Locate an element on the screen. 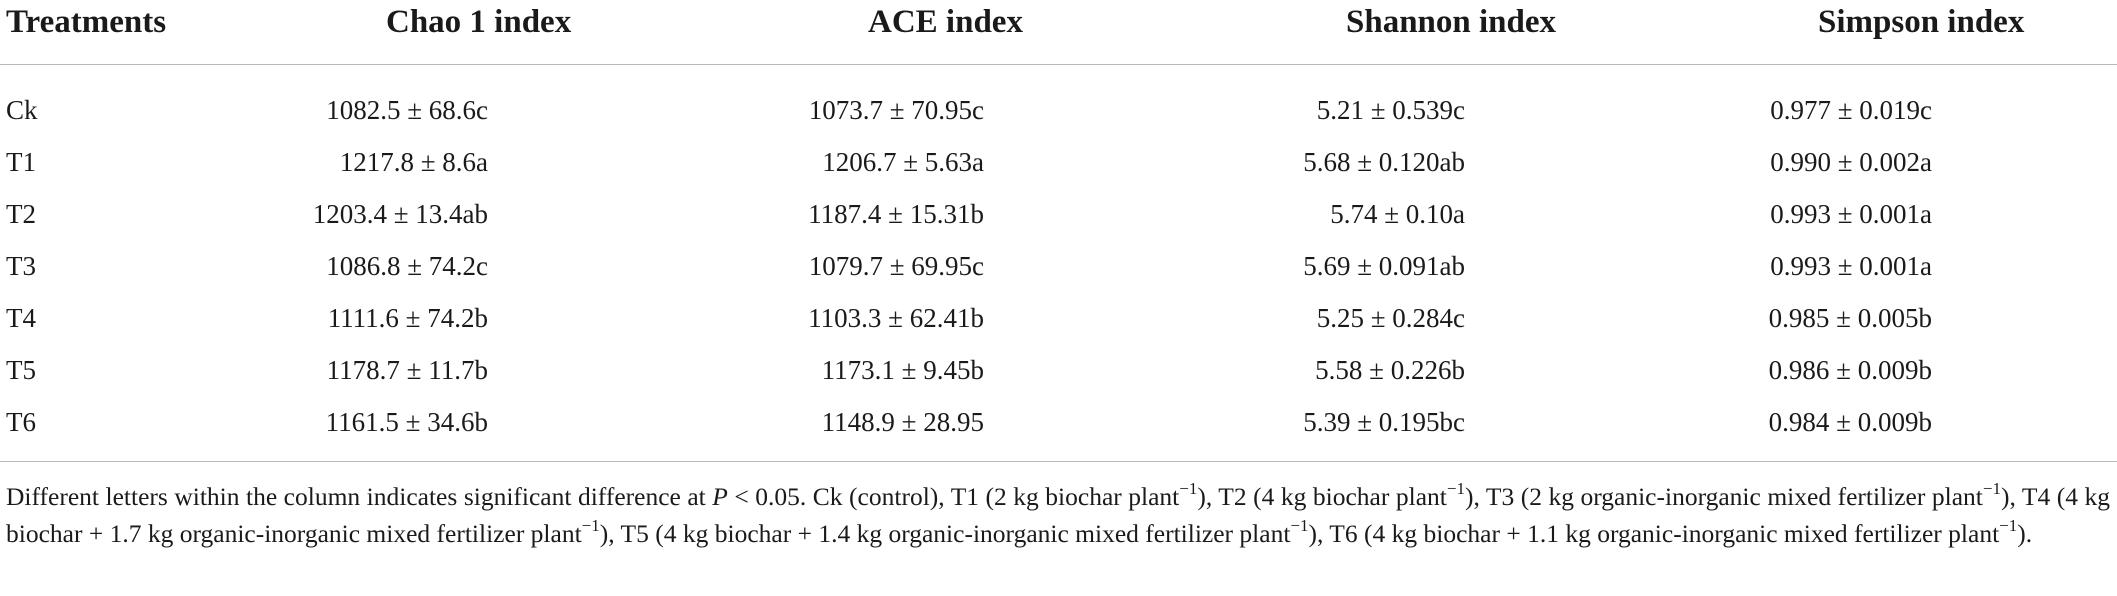 The image size is (2117, 596). cell-shannon: 5.58 ± 0.226b is located at coordinates (1390, 370).